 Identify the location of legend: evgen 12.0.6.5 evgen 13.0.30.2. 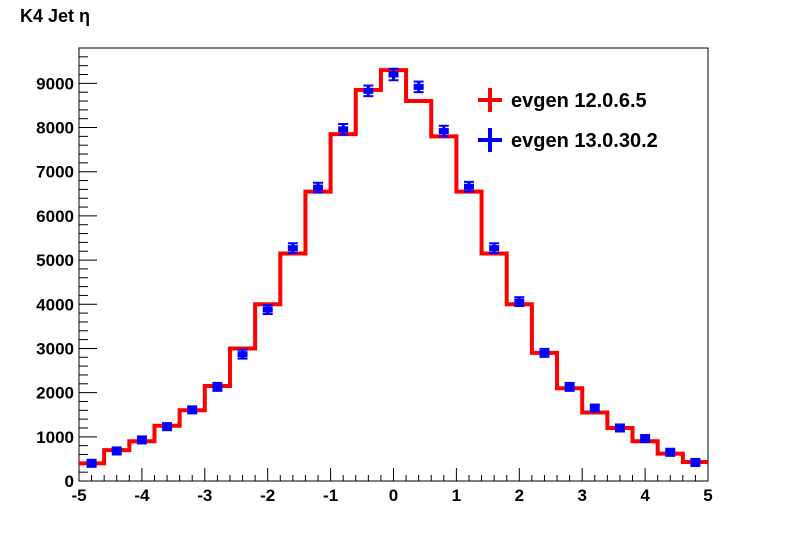
(568, 120).